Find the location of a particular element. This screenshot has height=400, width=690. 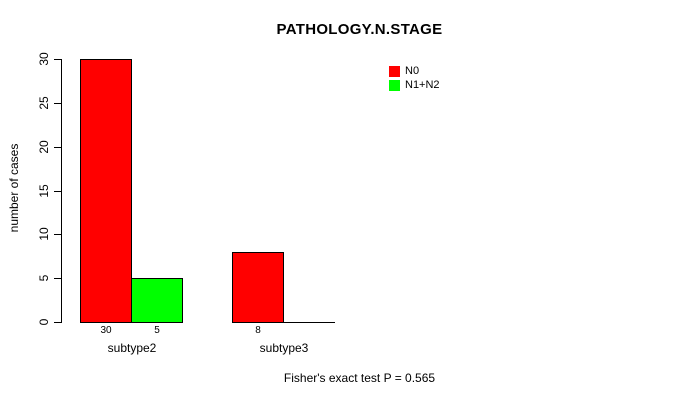

stat-annotation: Fisher's exact test P = 0.565 is located at coordinates (359, 378).